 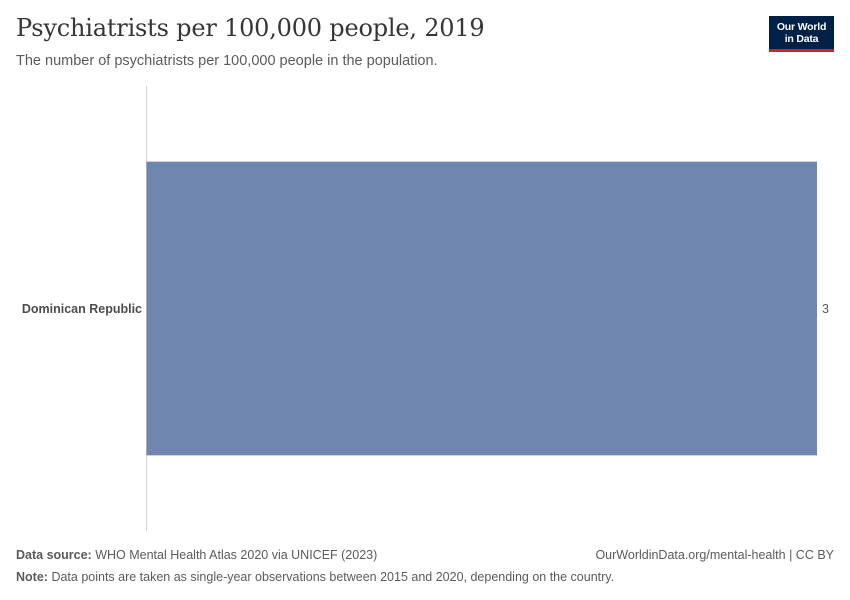 I want to click on chart-title: Psychiatrists per 100,000 people, 2019, so click(x=250, y=28).